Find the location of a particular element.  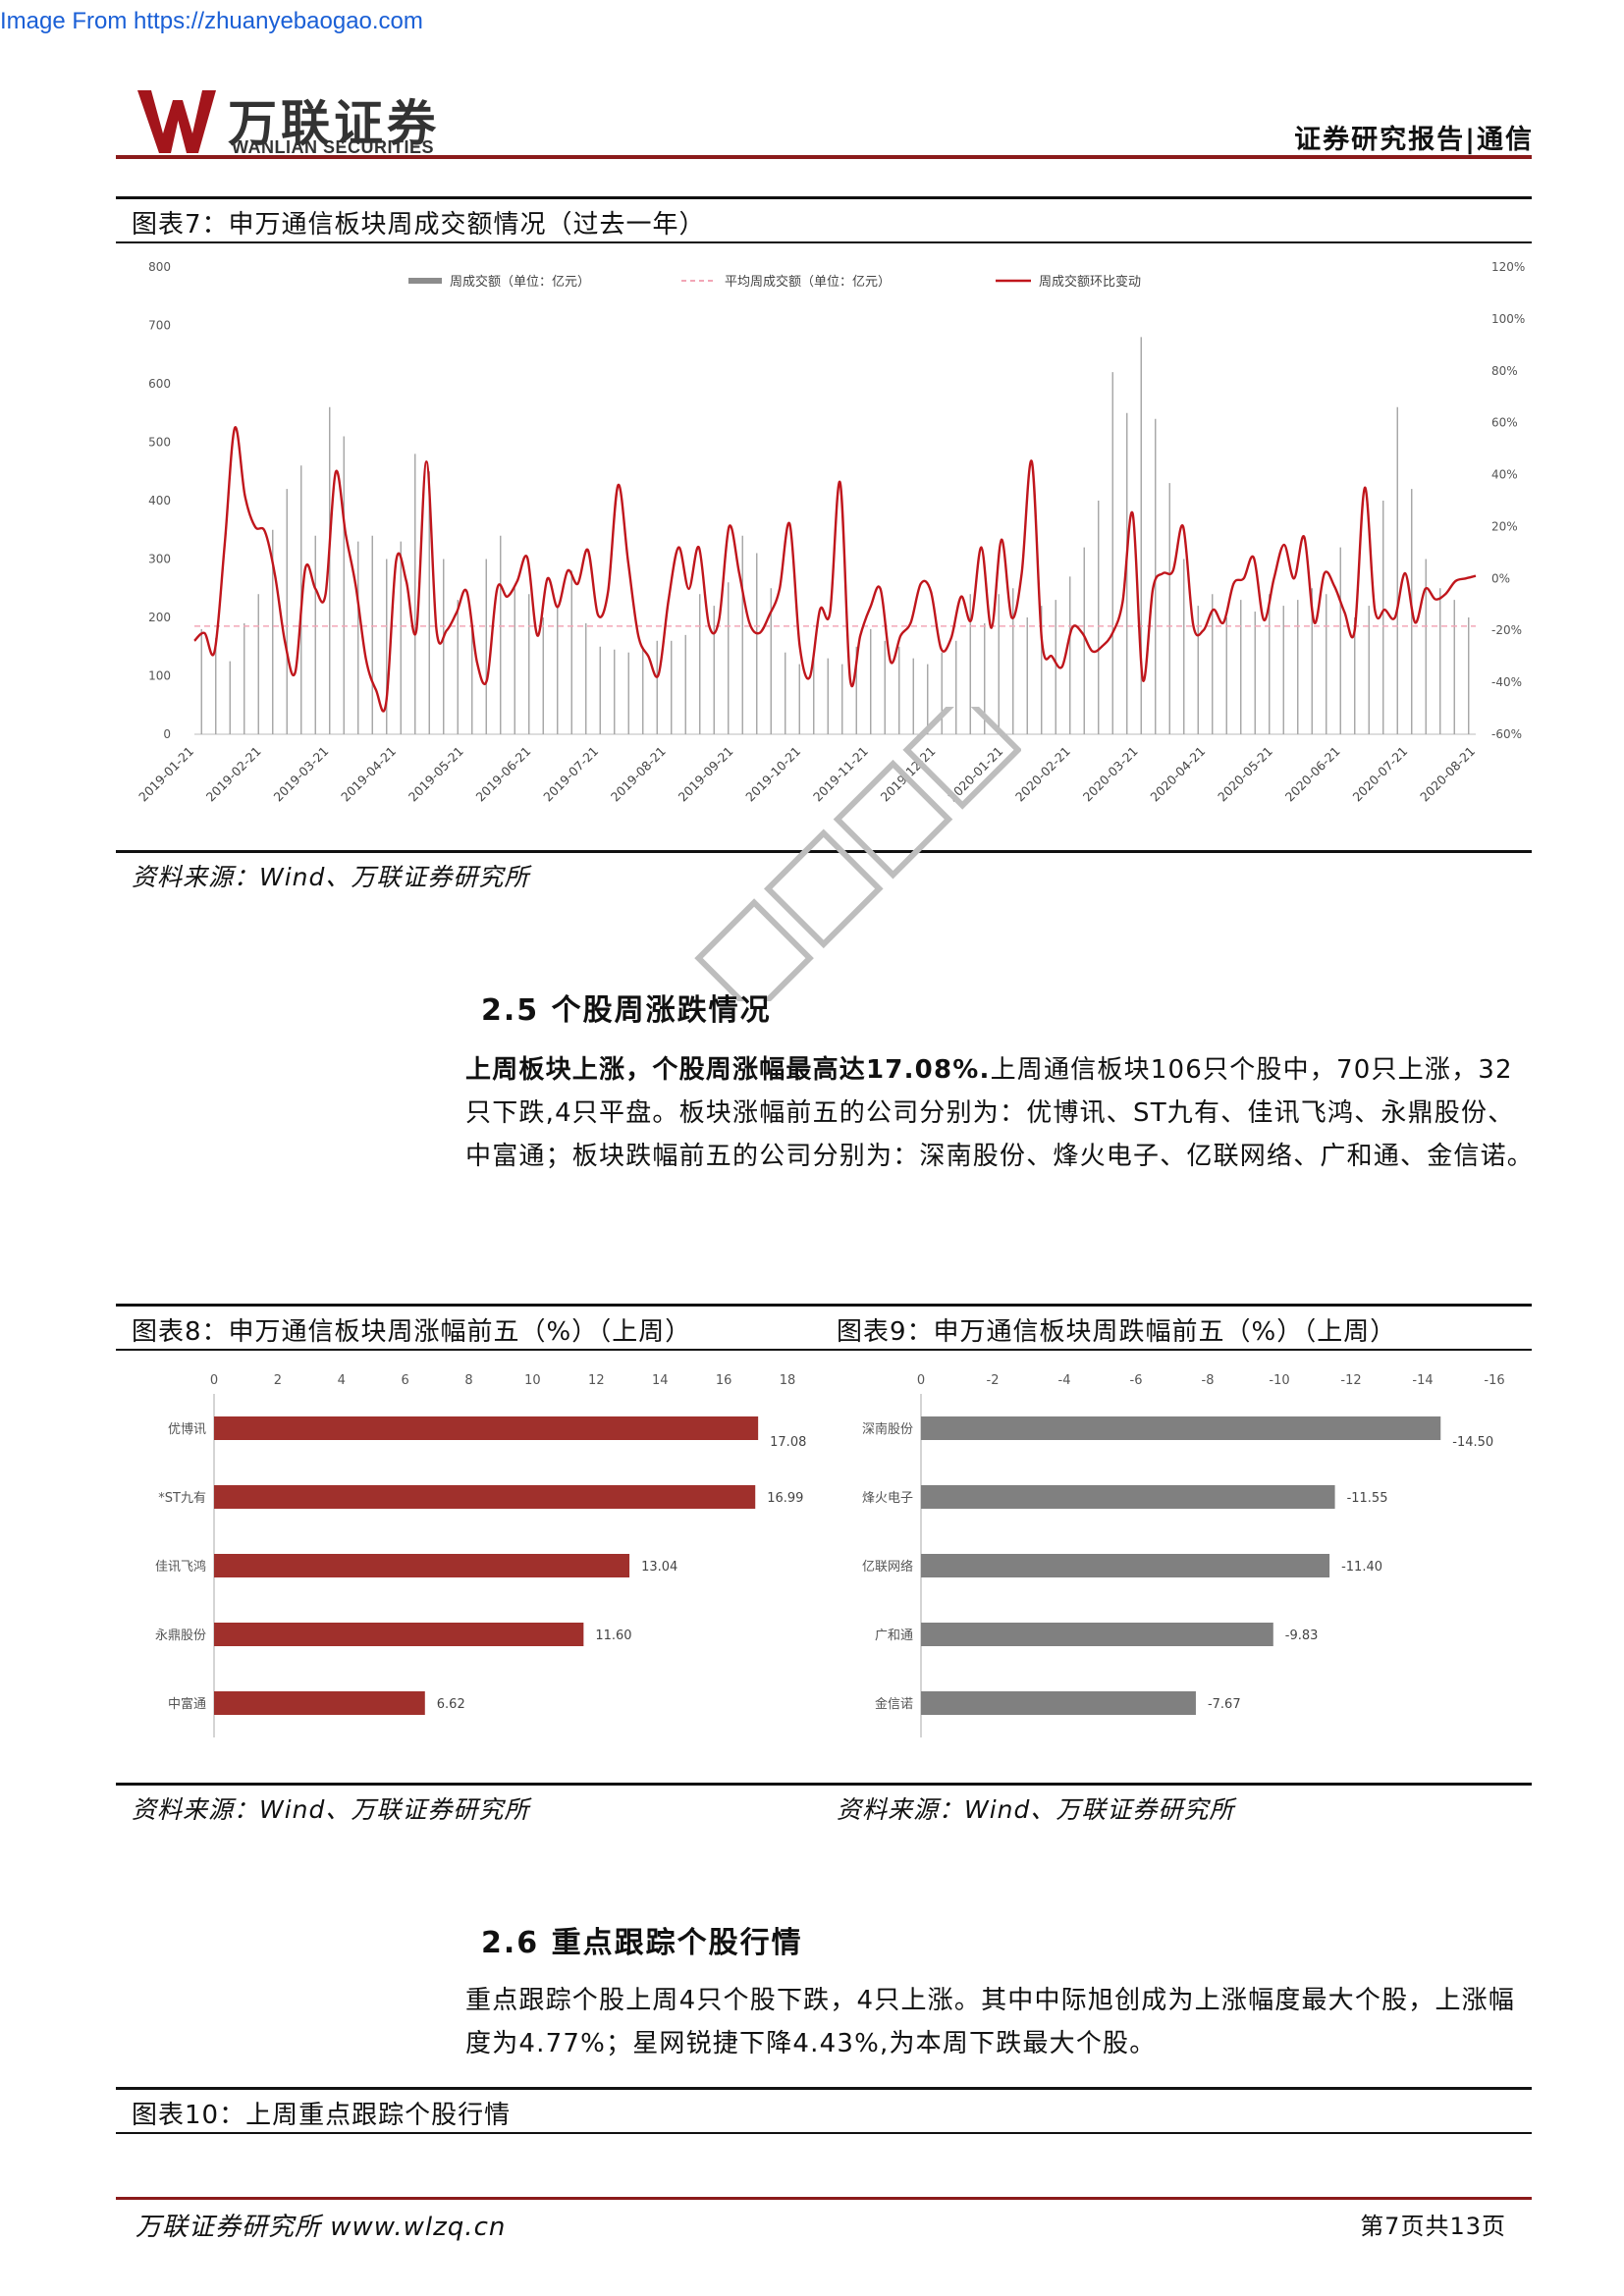

figure8-9-top-rule is located at coordinates (824, 1306).